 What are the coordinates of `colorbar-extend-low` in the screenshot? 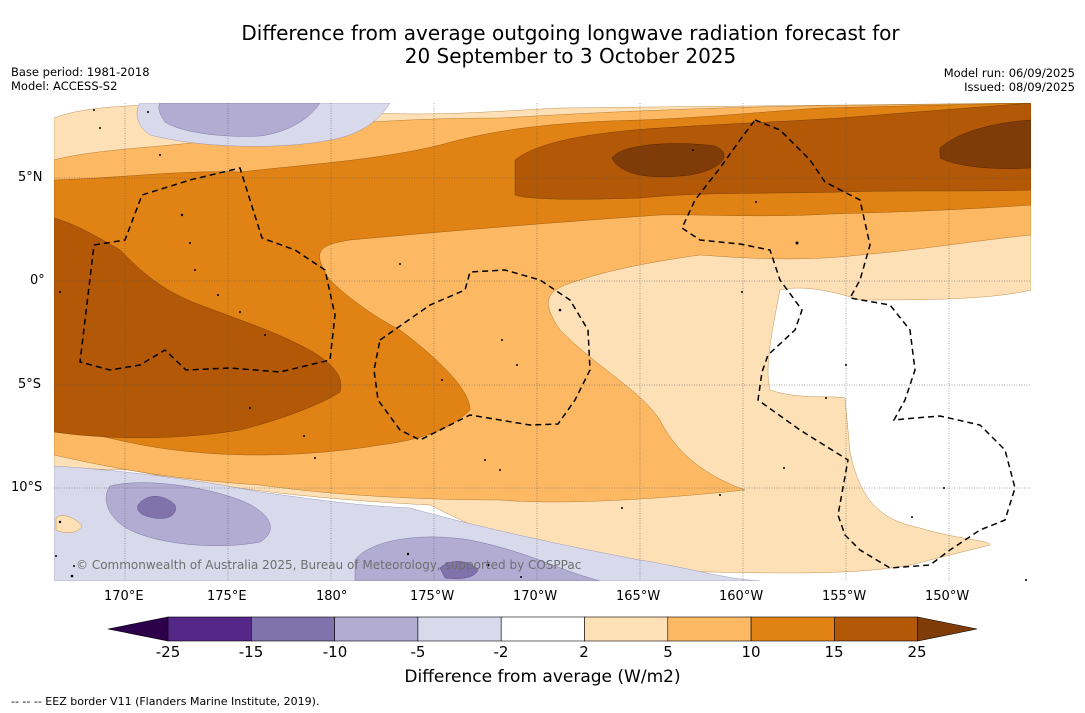 It's located at (138, 629).